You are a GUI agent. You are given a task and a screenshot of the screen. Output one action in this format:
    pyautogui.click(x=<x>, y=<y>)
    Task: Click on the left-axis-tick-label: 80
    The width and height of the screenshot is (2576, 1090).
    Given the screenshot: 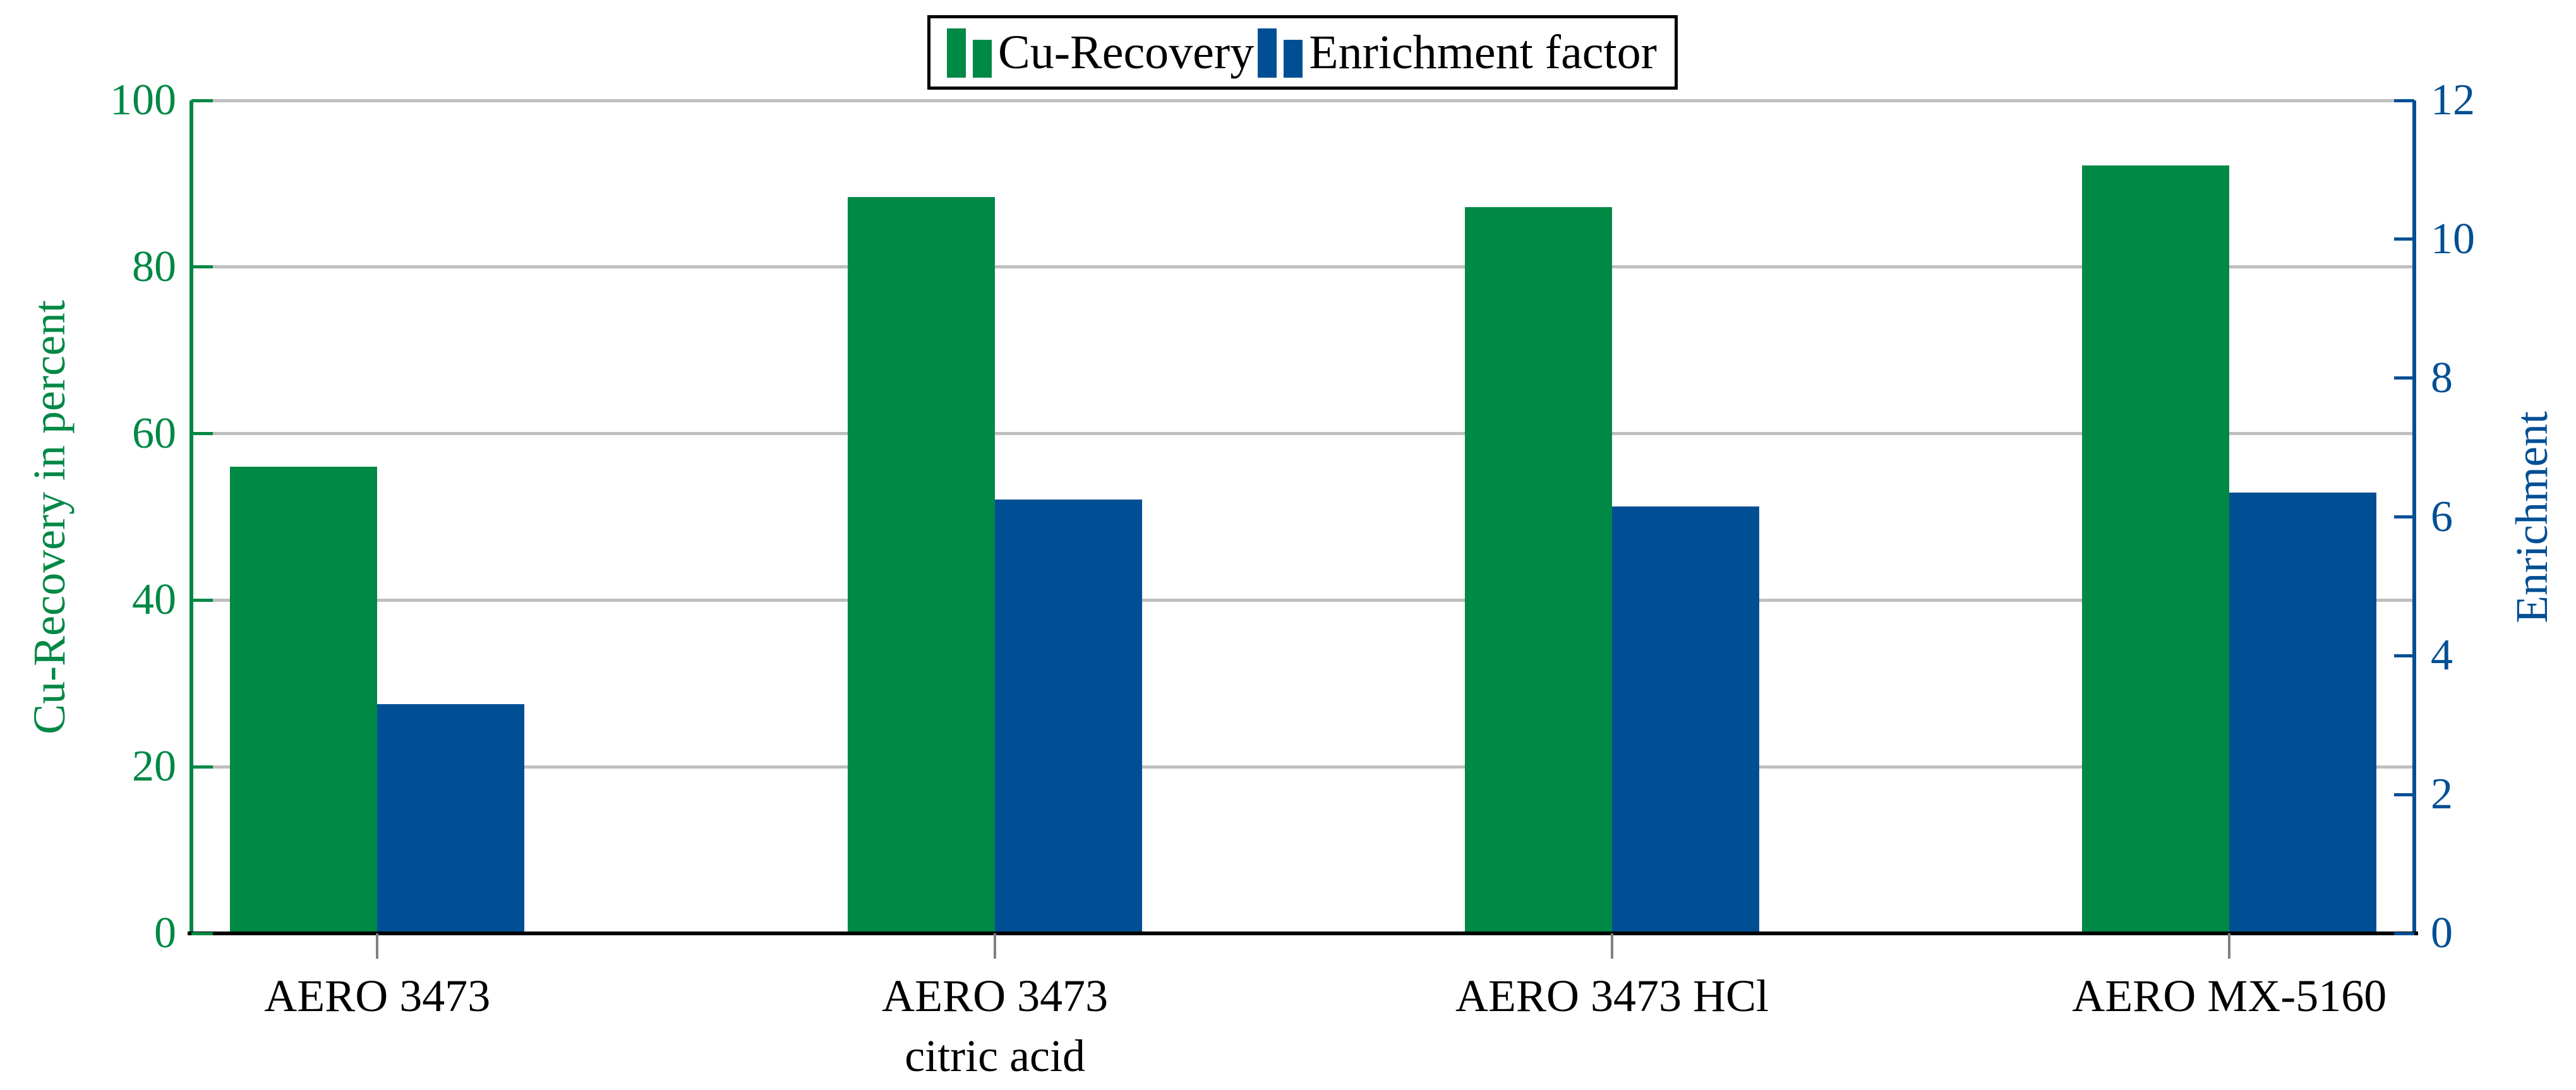 What is the action you would take?
    pyautogui.click(x=154, y=266)
    